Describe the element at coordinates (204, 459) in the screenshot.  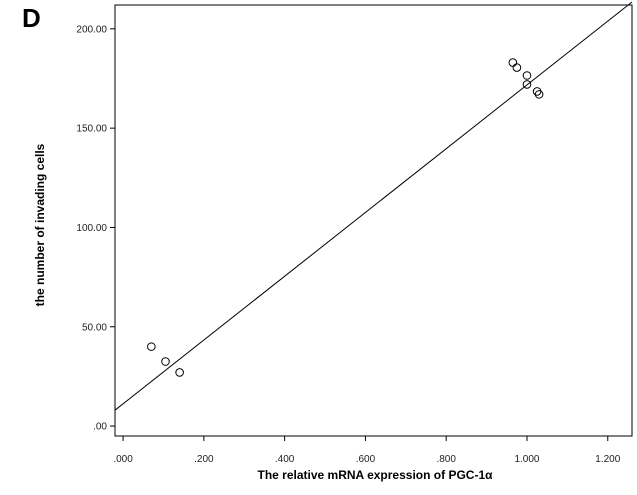
I see `x-tick-label: .200` at that location.